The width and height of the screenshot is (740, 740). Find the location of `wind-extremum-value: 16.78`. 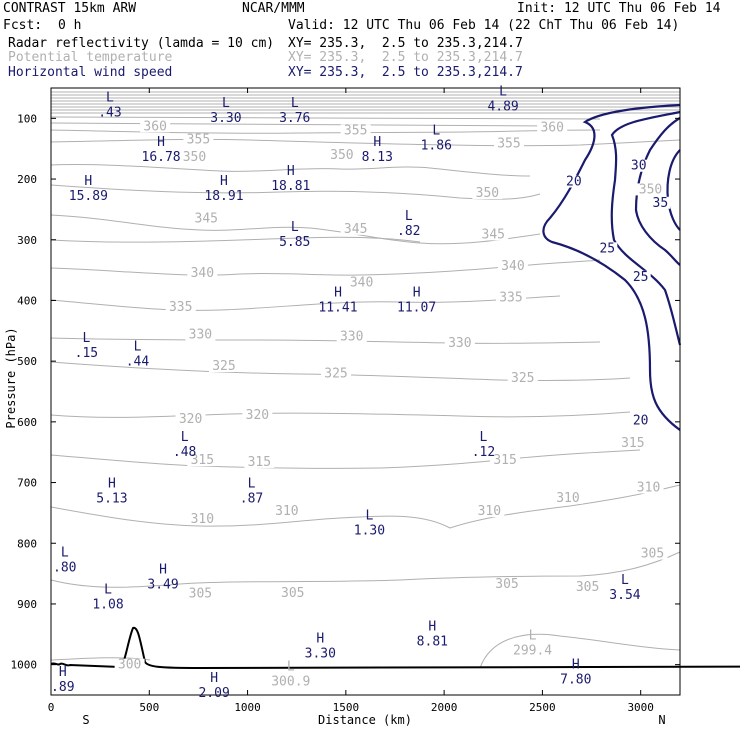

wind-extremum-value: 16.78 is located at coordinates (161, 157).